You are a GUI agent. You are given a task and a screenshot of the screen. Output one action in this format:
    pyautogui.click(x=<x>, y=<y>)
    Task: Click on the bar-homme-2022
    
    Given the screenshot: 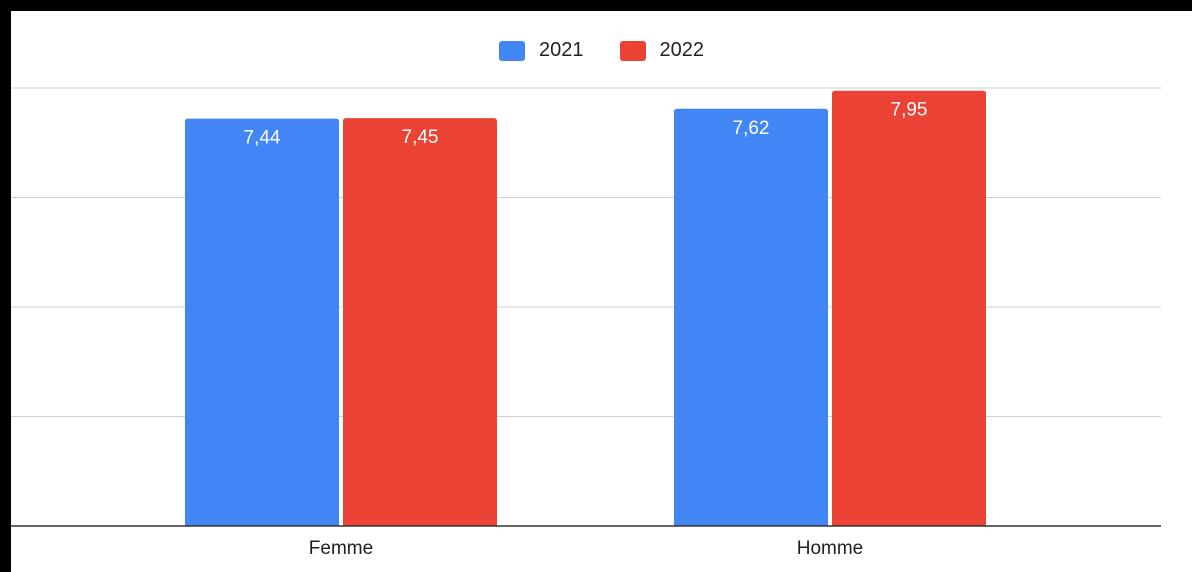 What is the action you would take?
    pyautogui.click(x=909, y=308)
    